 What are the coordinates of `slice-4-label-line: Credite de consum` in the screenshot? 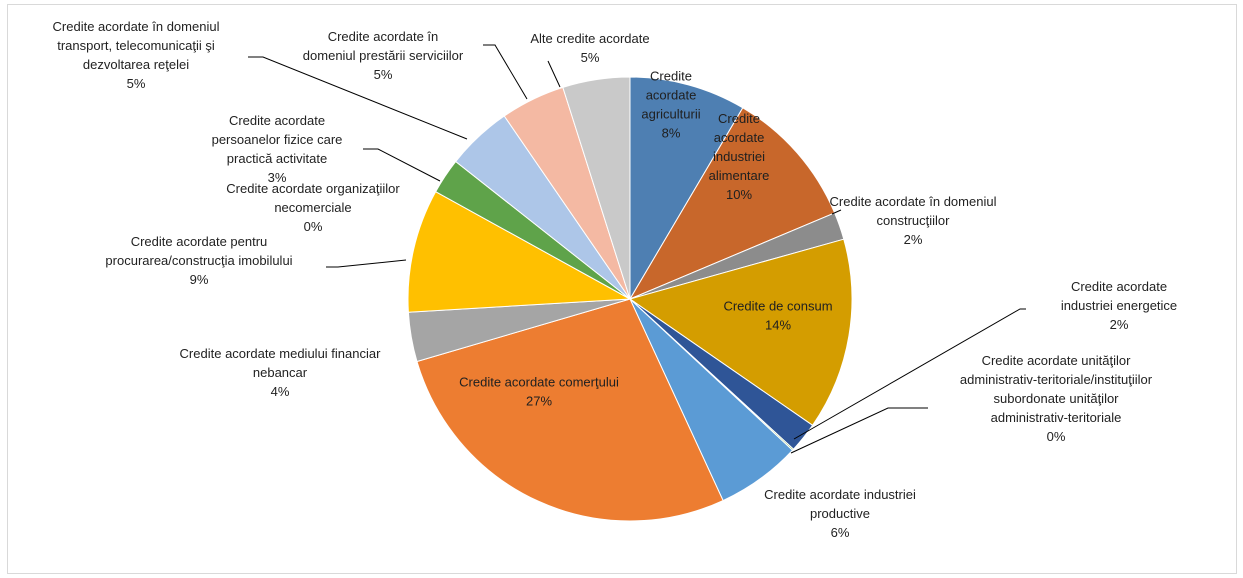 It's located at (777, 306).